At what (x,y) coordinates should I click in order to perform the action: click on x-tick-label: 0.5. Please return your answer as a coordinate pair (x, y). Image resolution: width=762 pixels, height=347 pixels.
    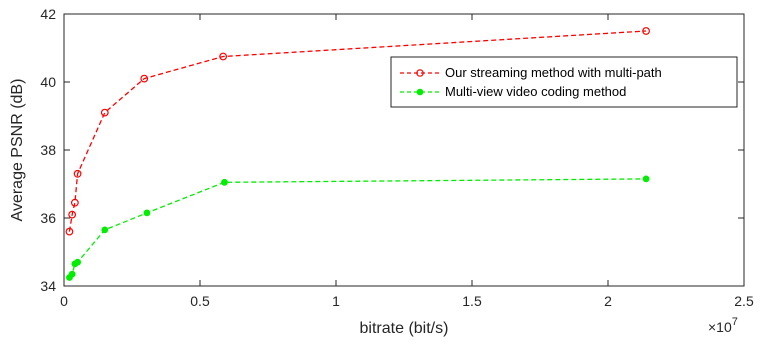
    Looking at the image, I should click on (200, 301).